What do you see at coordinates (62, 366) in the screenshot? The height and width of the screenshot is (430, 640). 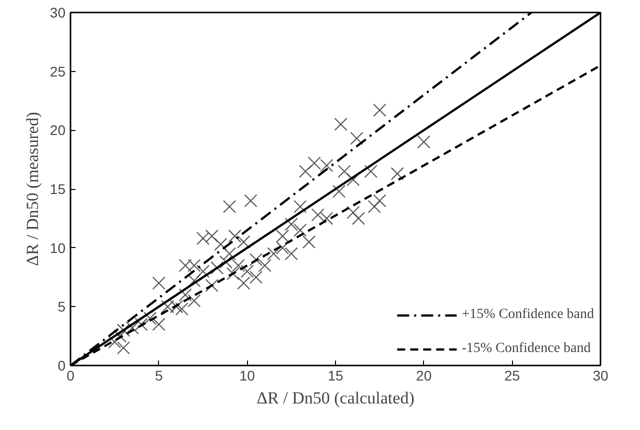 I see `y-tick-label: 0` at bounding box center [62, 366].